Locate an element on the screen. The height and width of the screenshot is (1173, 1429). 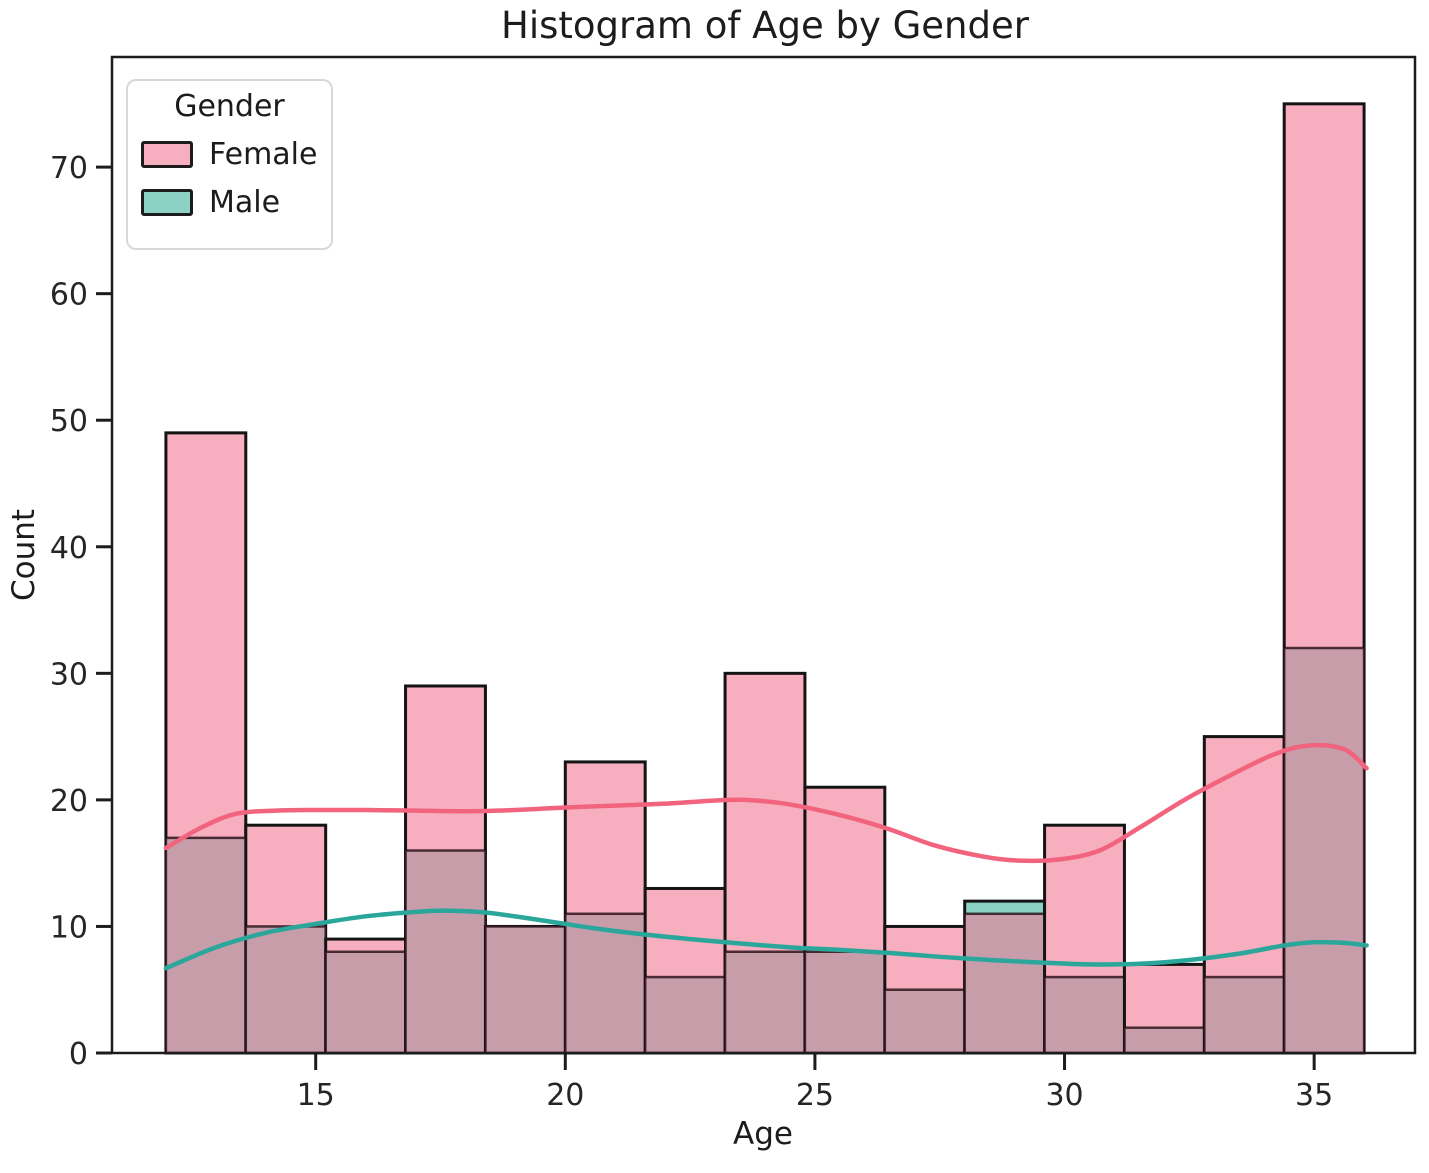
x-tick-label: 25 is located at coordinates (815, 1095).